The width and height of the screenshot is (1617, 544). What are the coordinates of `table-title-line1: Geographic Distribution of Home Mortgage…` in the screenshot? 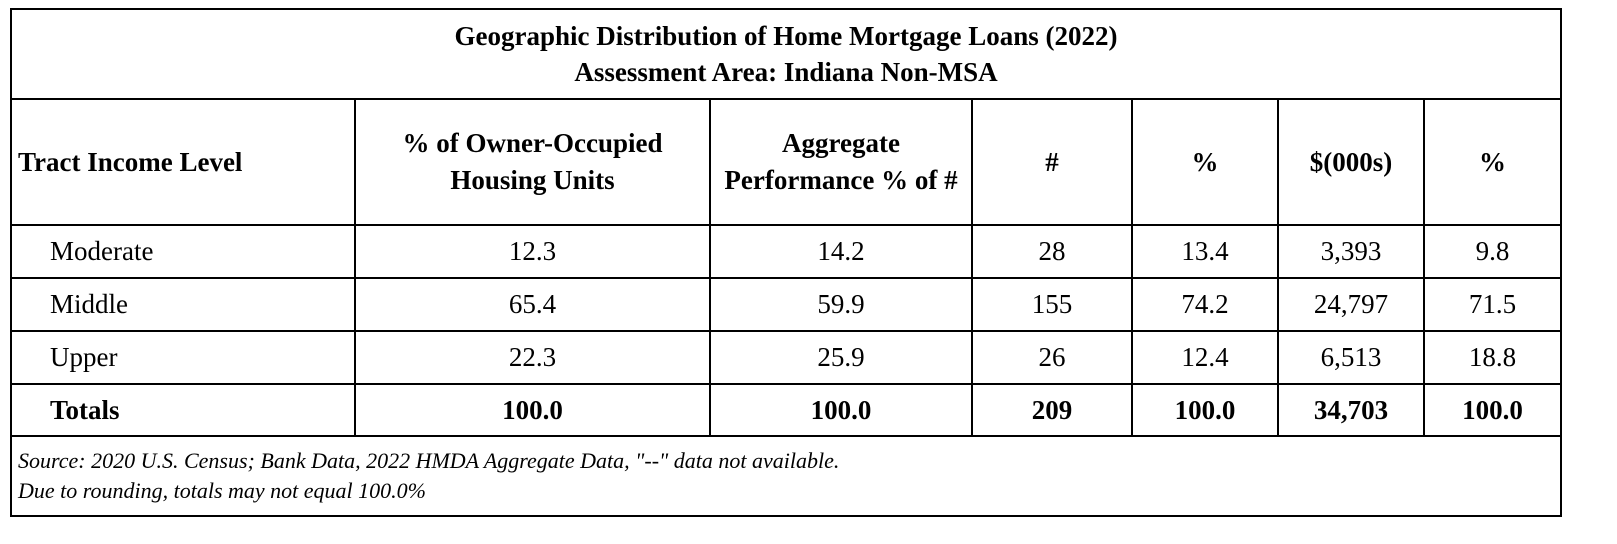 It's located at (786, 36).